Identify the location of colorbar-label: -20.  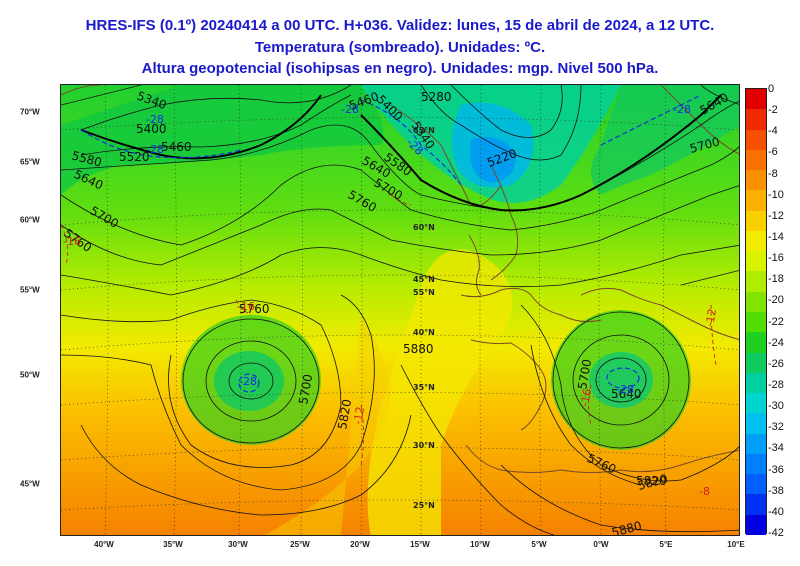
(776, 300).